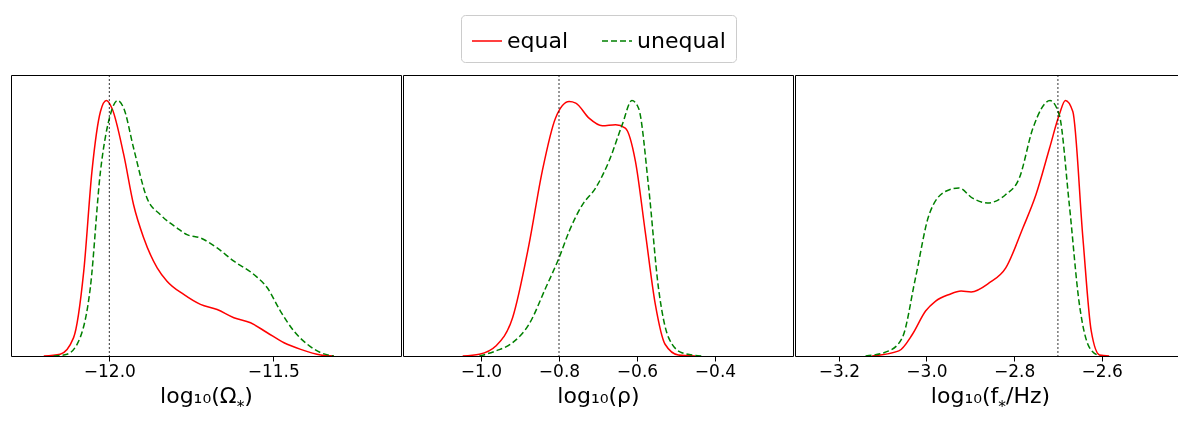 This screenshot has width=1178, height=429. Describe the element at coordinates (1014, 370) in the screenshot. I see `x-tick-label: −2.8` at that location.